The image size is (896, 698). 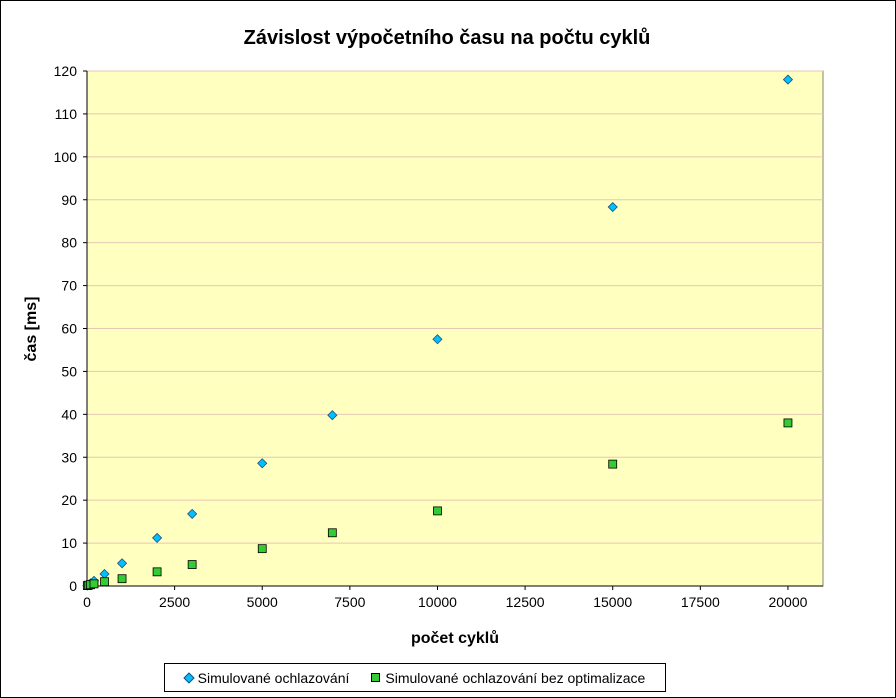 What do you see at coordinates (437, 602) in the screenshot?
I see `x-tick-label: 10000` at bounding box center [437, 602].